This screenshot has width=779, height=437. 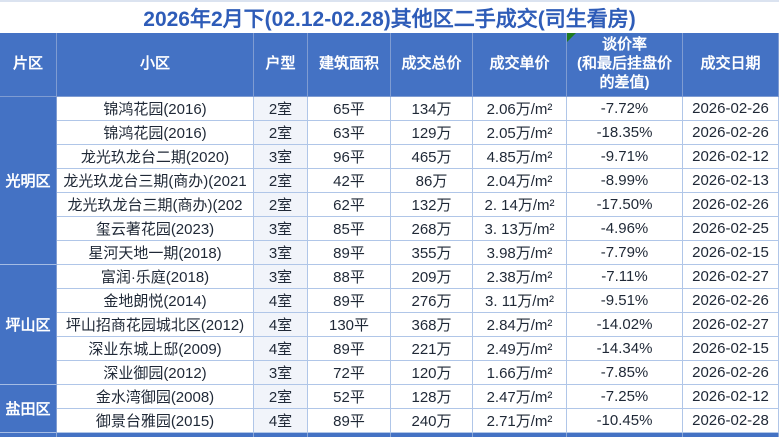 I want to click on table-cell: 2026-02-28, so click(x=731, y=421).